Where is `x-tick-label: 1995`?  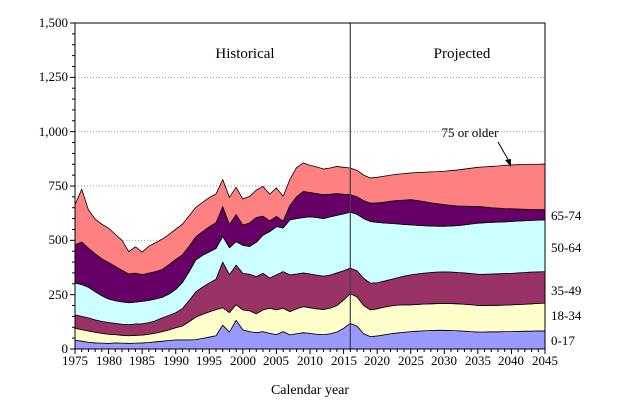
x-tick-label: 1995 is located at coordinates (209, 360).